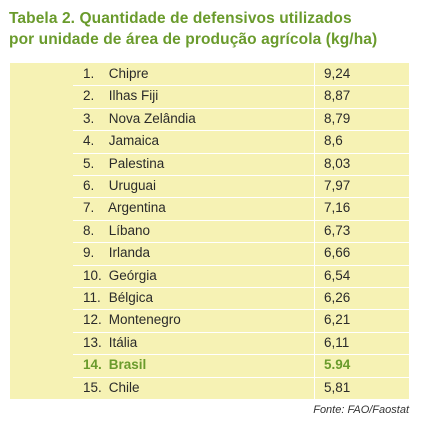 The width and height of the screenshot is (423, 424). I want to click on rank-number: 1., so click(89, 73).